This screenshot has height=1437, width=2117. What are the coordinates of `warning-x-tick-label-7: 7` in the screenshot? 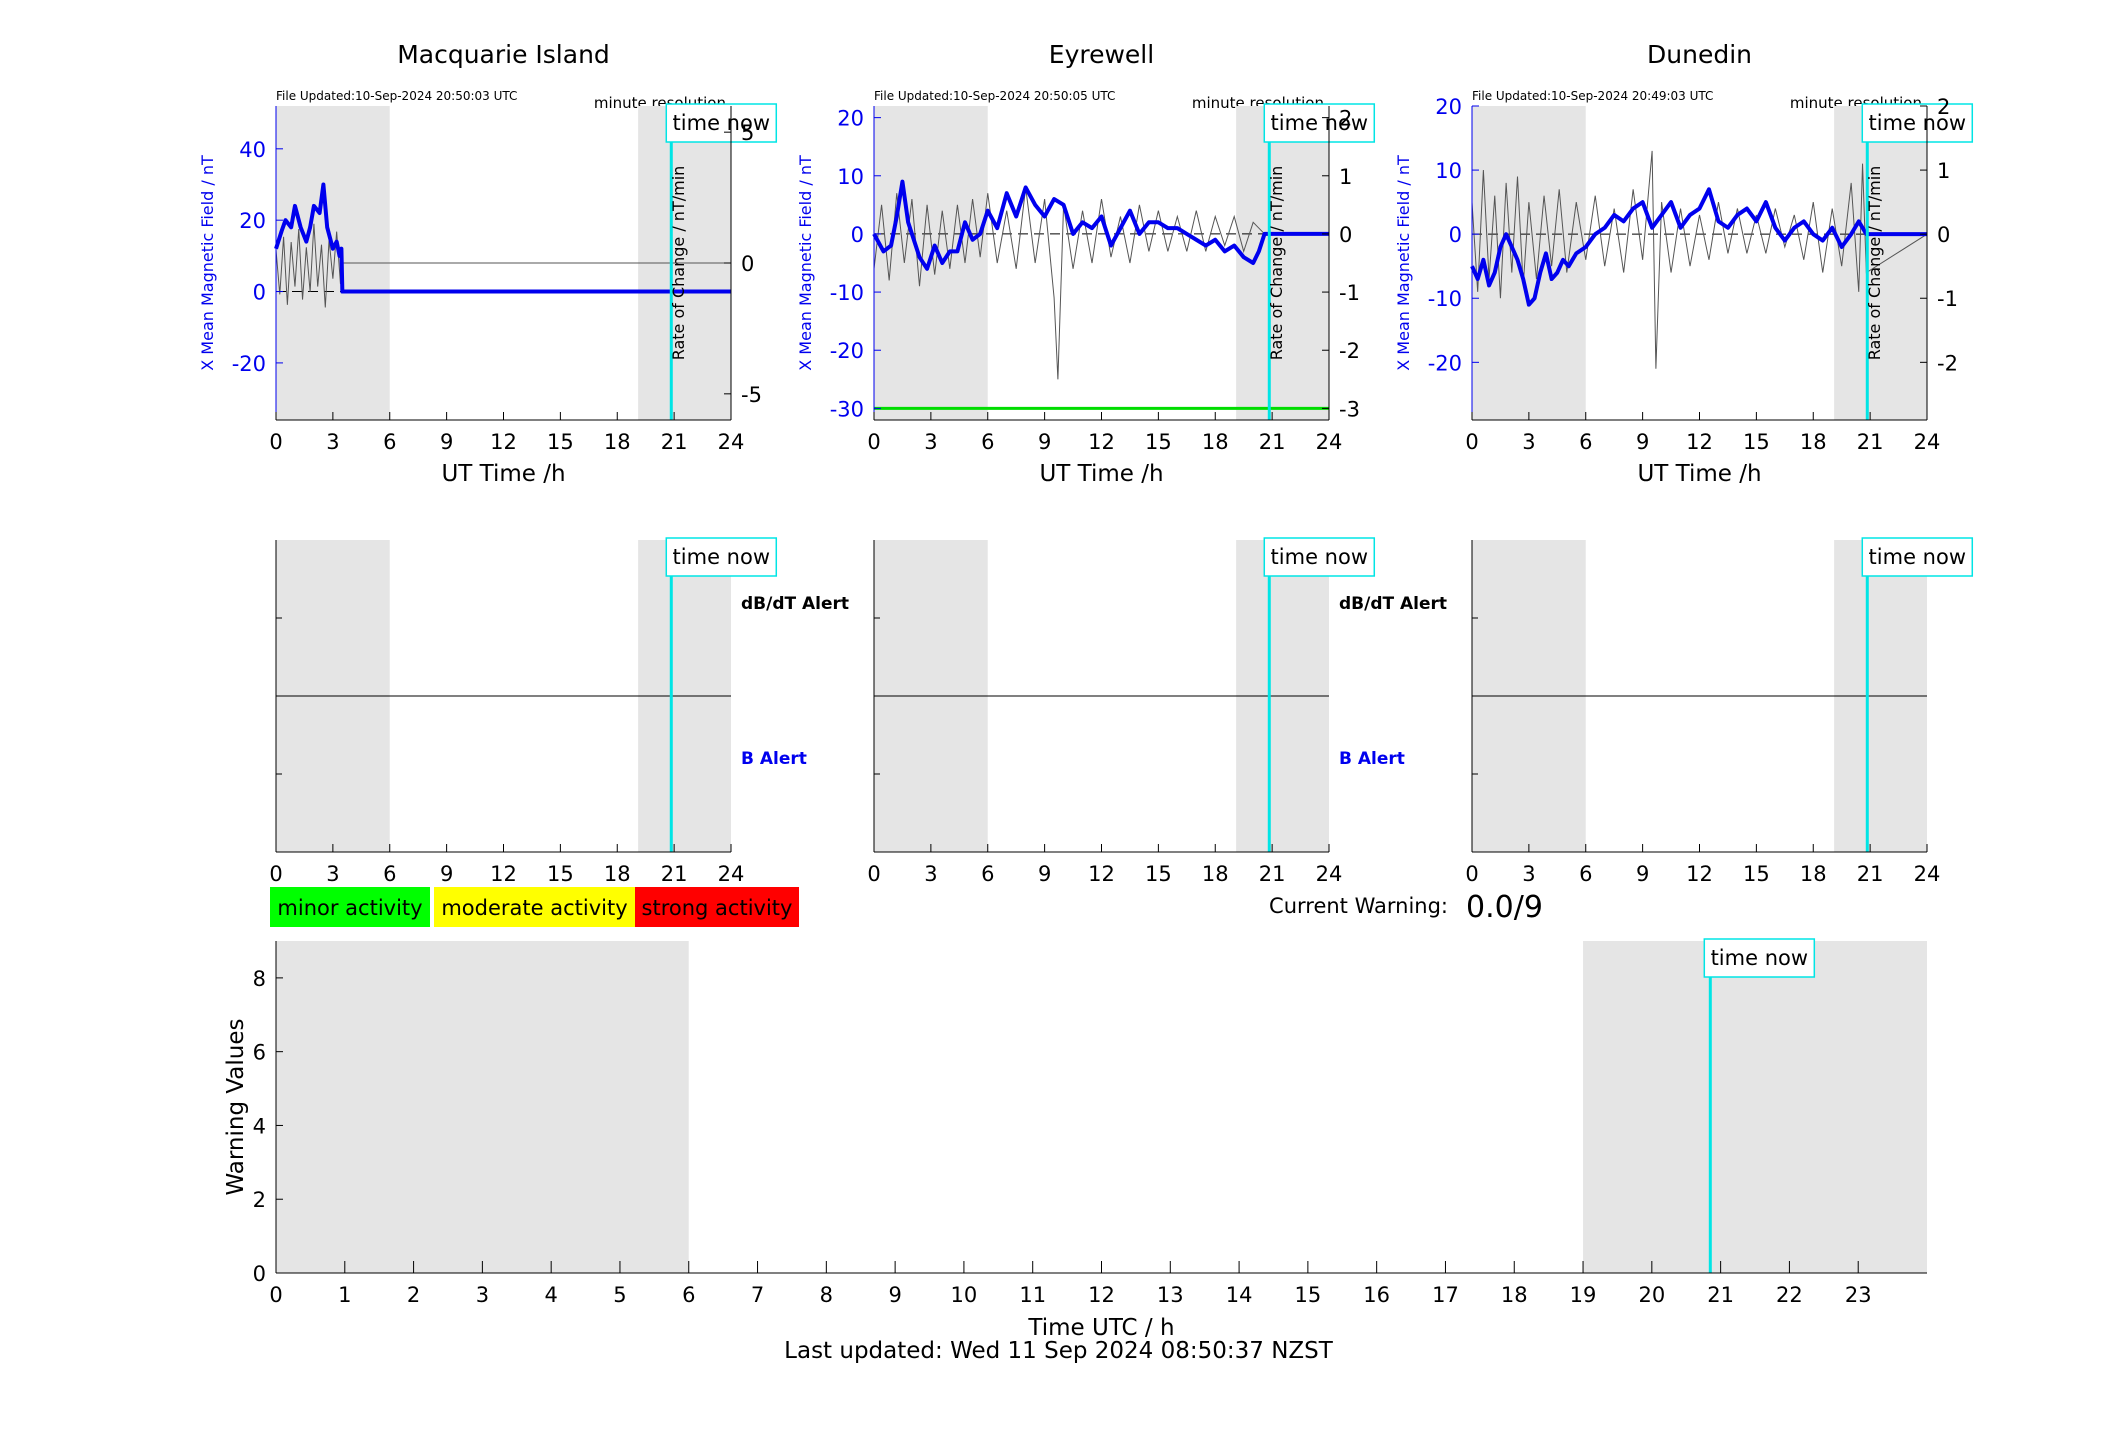 It's located at (757, 1295).